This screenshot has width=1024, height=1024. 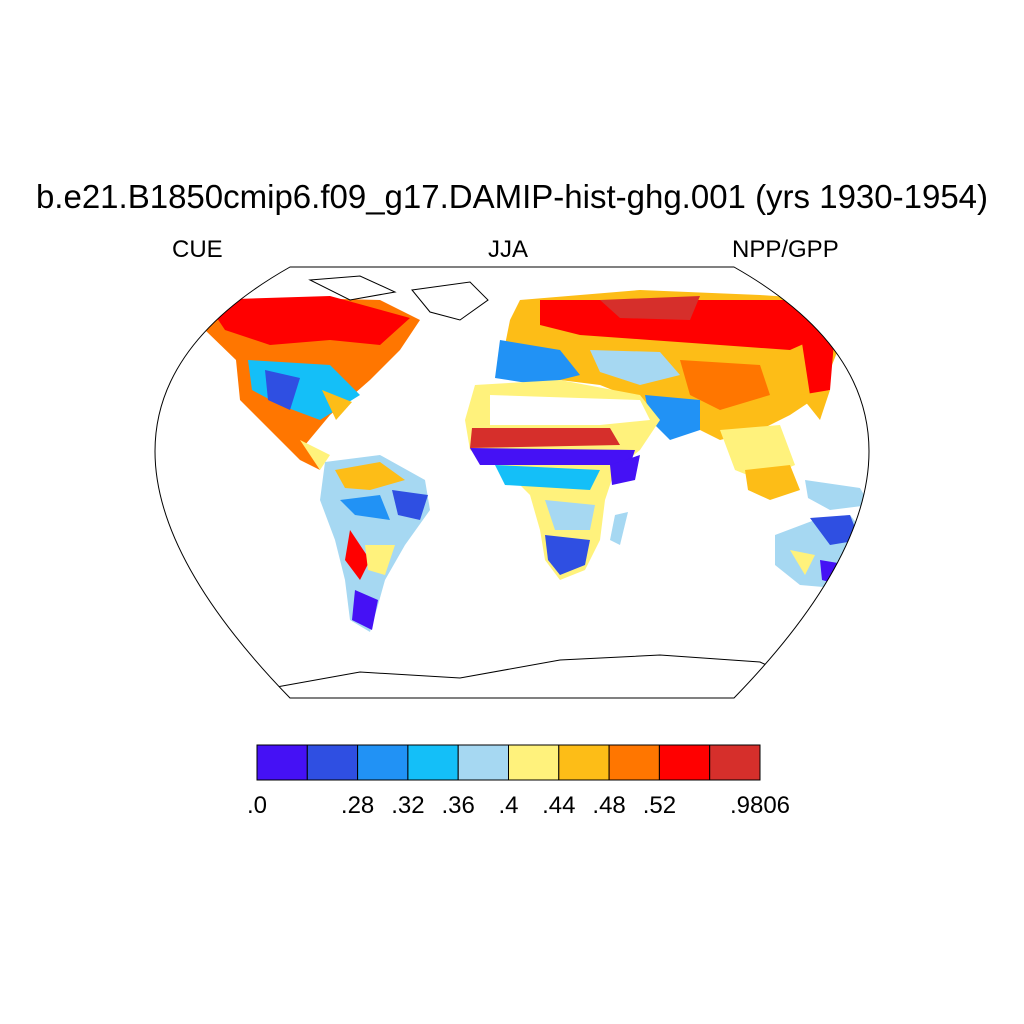 I want to click on colorbar-tick-label: .44, so click(x=558, y=805).